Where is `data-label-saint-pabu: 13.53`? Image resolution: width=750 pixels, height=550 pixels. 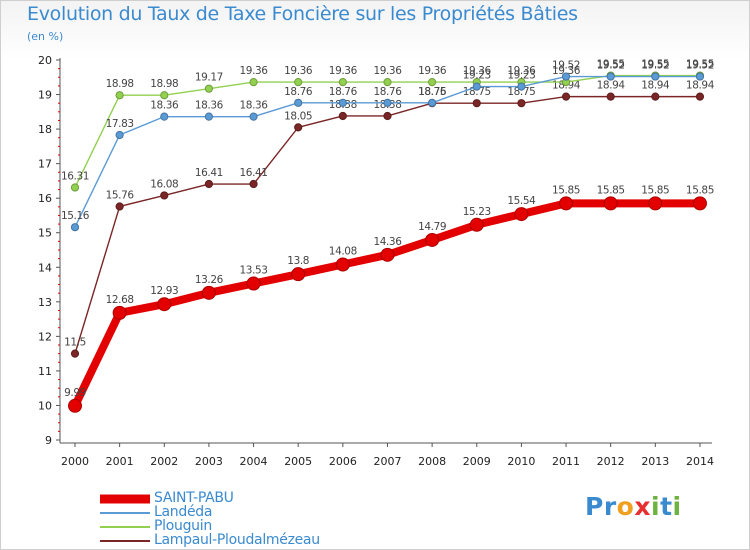 data-label-saint-pabu: 13.53 is located at coordinates (254, 271).